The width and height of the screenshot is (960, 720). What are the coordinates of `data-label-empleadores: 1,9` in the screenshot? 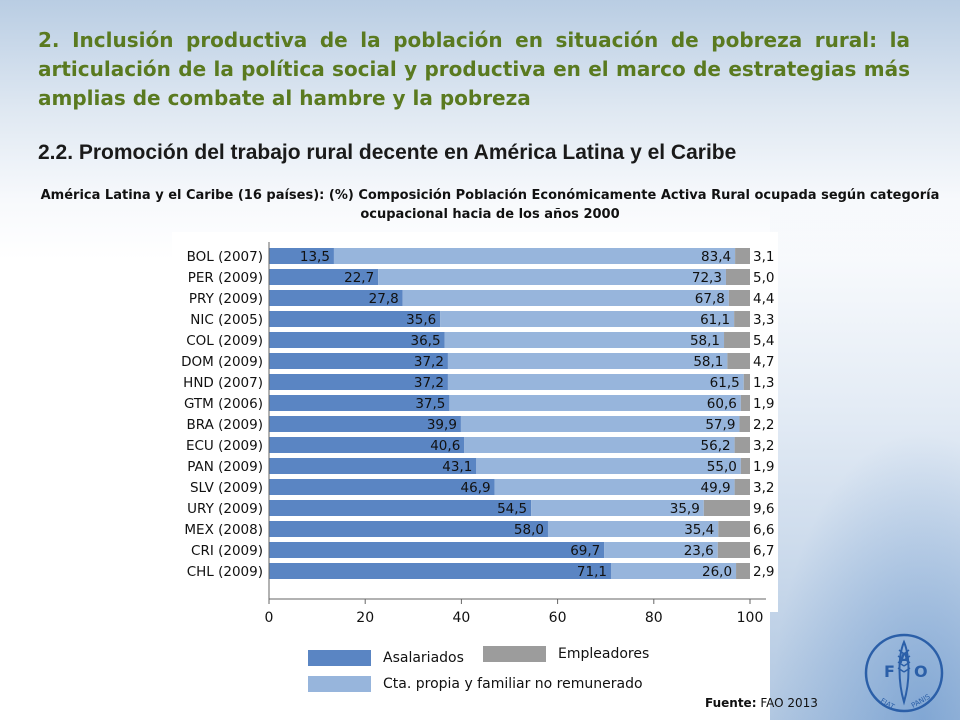 It's located at (763, 404).